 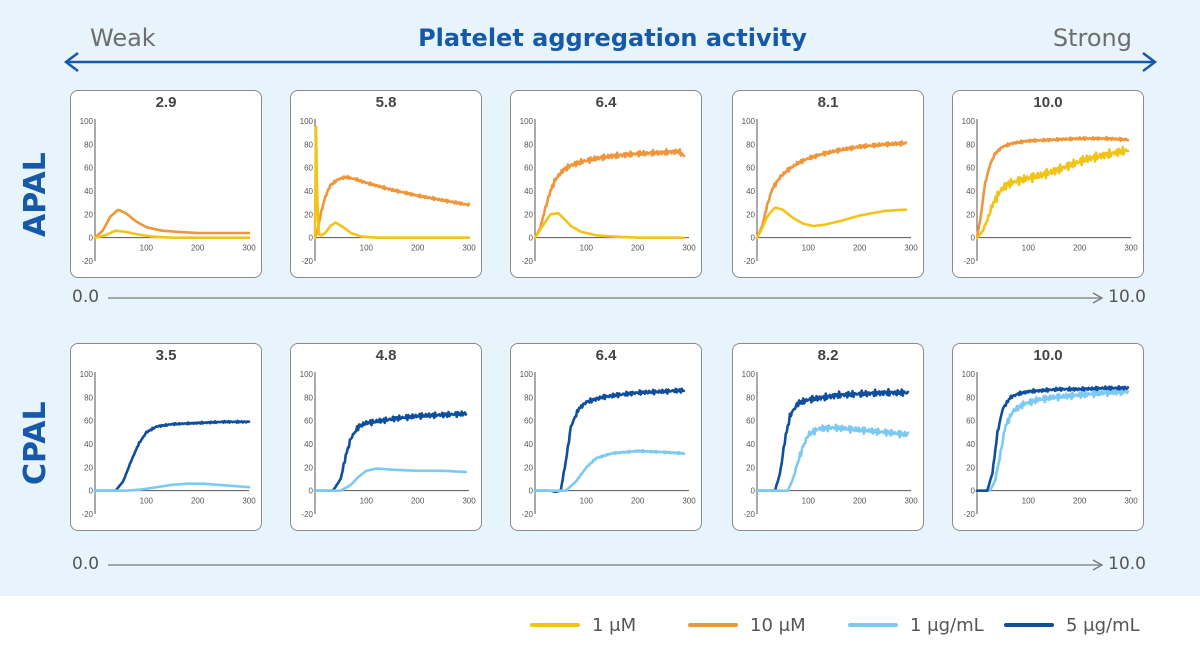 I want to click on legend-item: 1 μg/mL, so click(x=916, y=625).